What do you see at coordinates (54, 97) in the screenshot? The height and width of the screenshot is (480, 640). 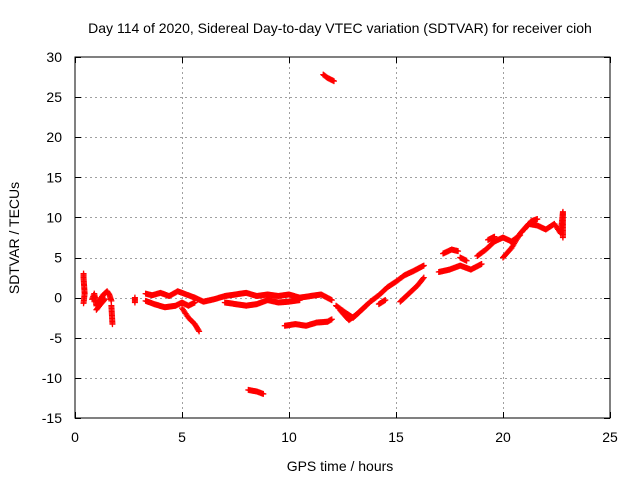 I see `y-tick-label: 25` at bounding box center [54, 97].